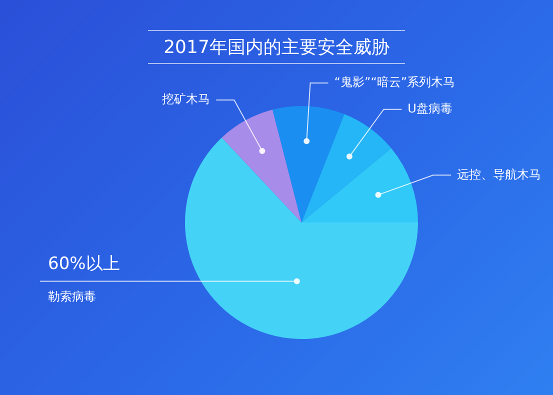 This screenshot has width=553, height=395. What do you see at coordinates (72, 296) in the screenshot?
I see `slice-label: 勒索病毒` at bounding box center [72, 296].